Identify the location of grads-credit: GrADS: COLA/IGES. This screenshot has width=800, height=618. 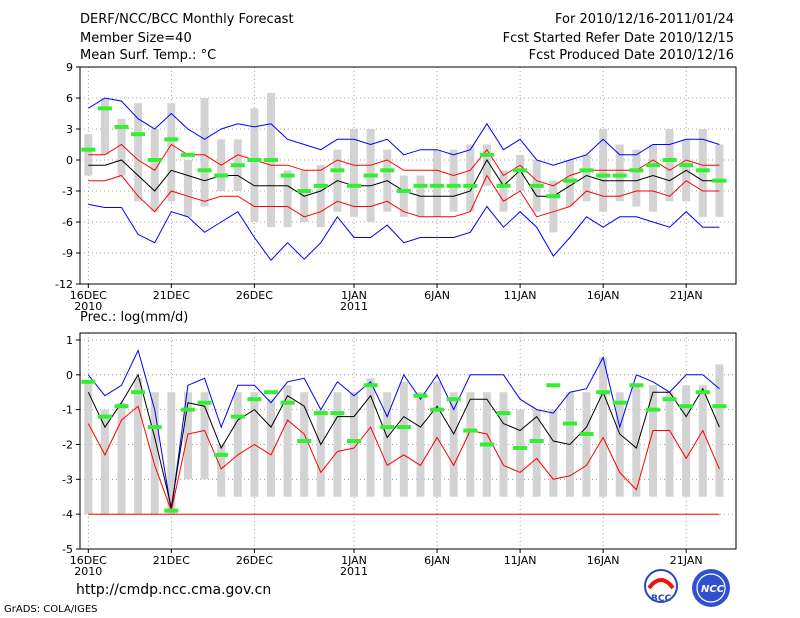
(51, 609).